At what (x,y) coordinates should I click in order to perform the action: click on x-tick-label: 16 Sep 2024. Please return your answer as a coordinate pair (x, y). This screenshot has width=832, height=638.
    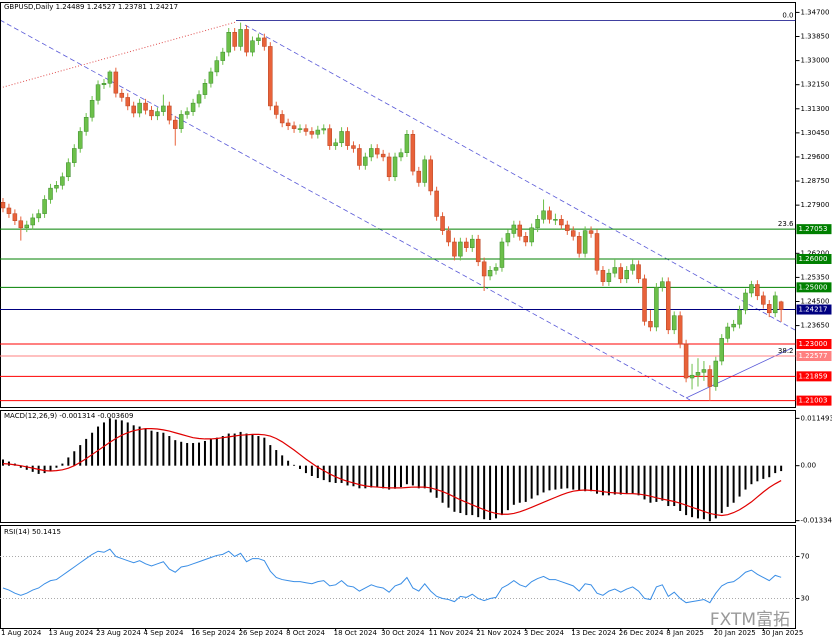
    Looking at the image, I should click on (213, 633).